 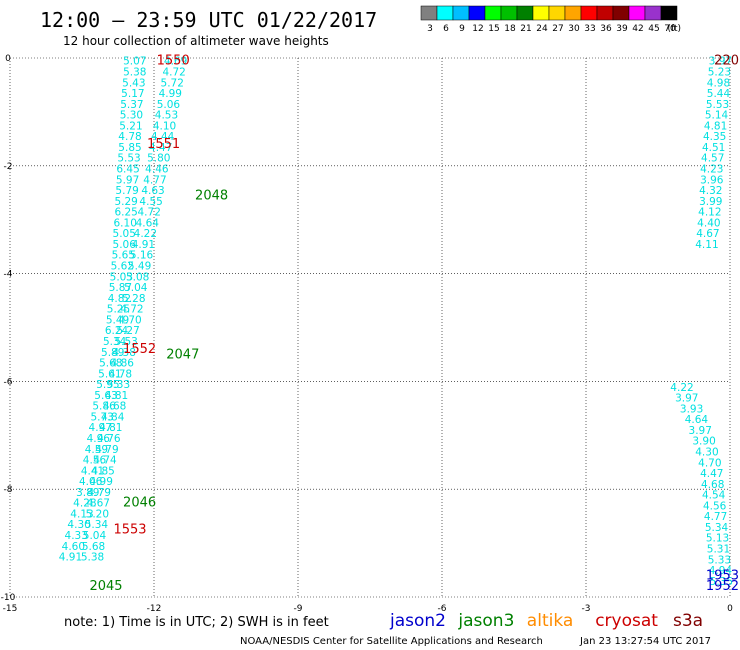 I want to click on swh-value-label: 4.94, so click(x=721, y=571).